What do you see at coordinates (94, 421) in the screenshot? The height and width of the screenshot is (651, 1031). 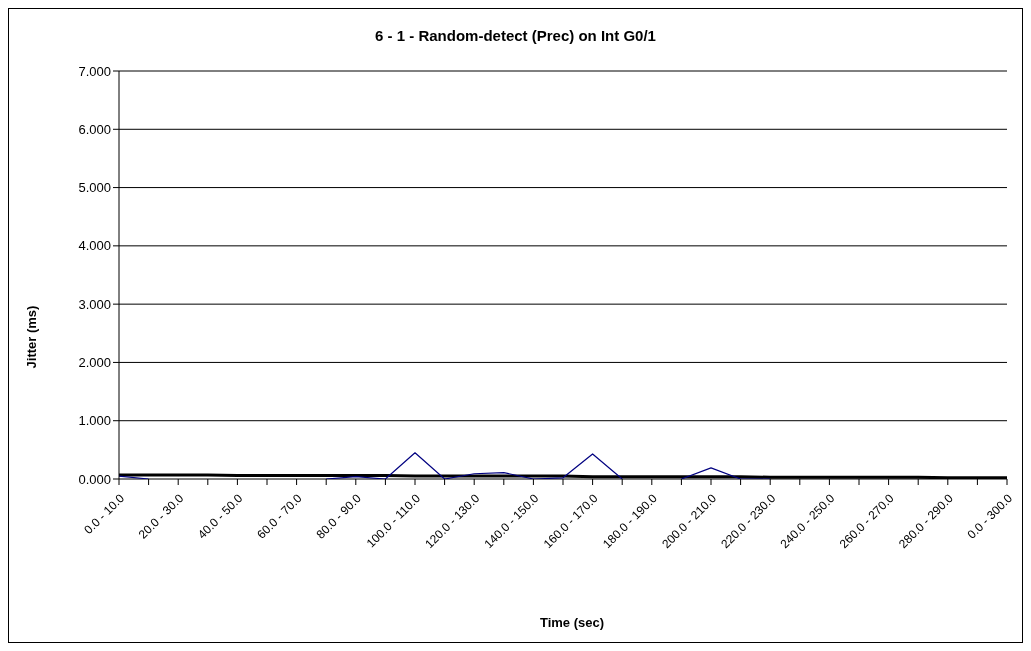 I see `y-tick-label: 1.000` at bounding box center [94, 421].